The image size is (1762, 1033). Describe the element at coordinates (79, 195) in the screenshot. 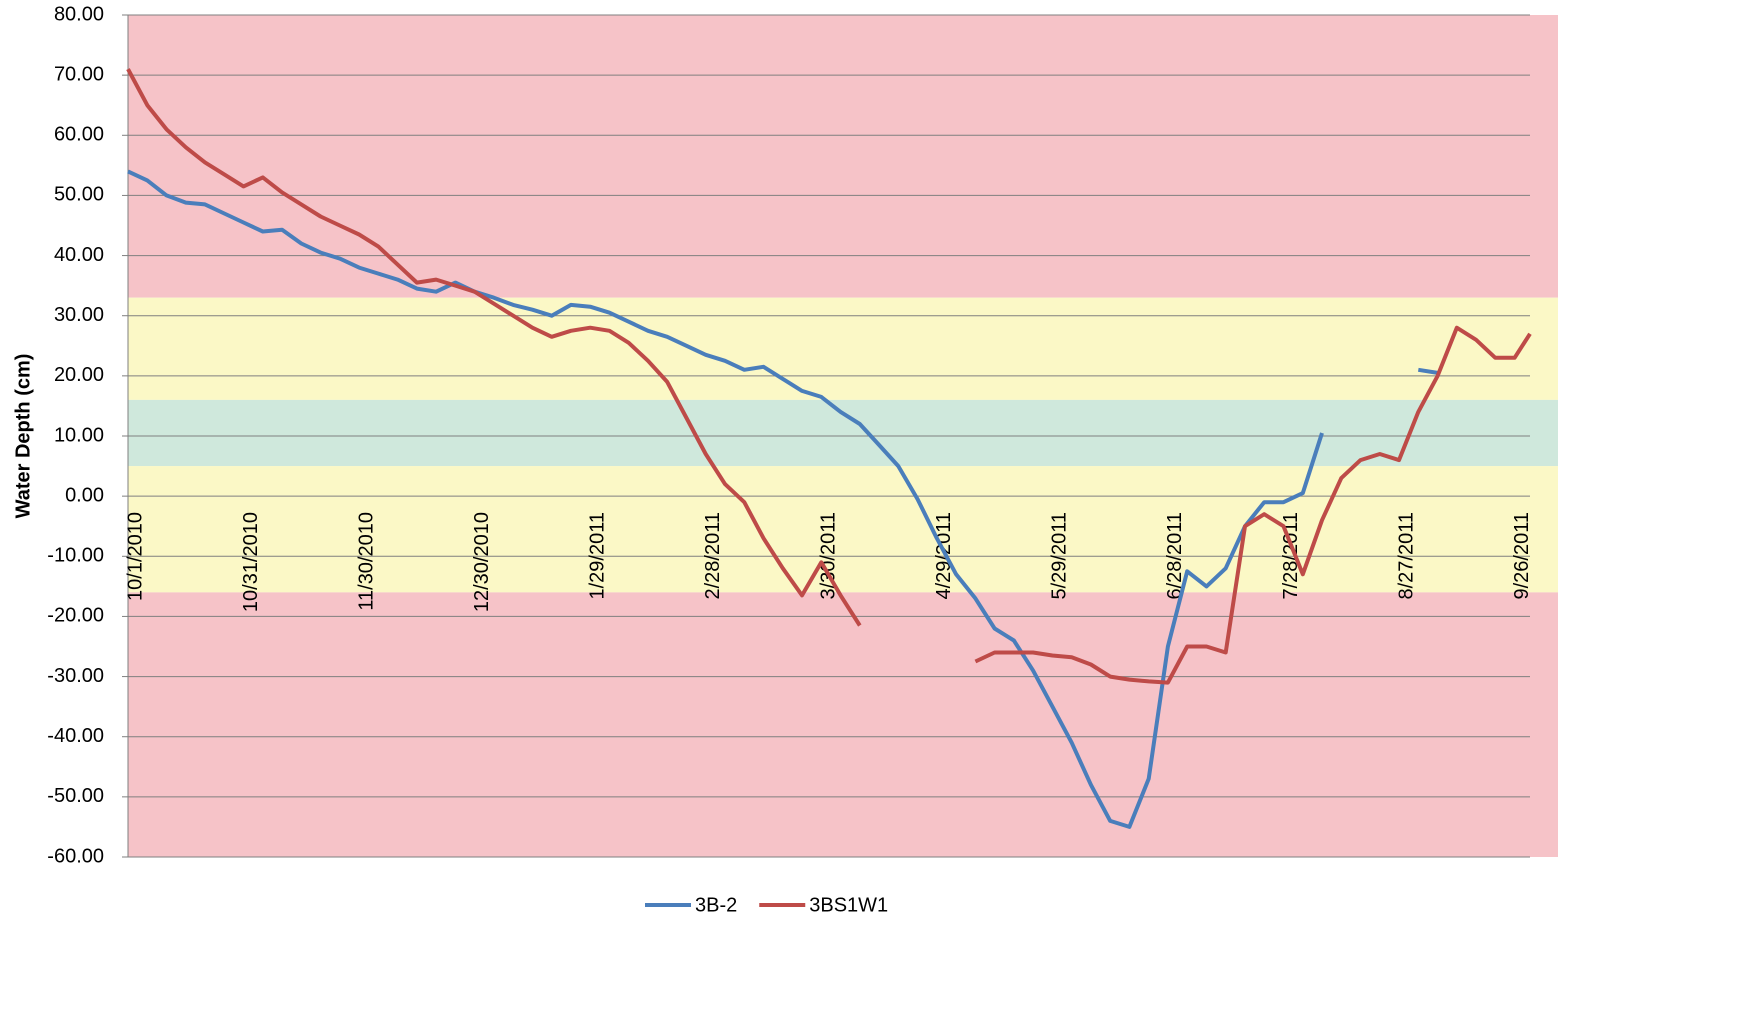

I see `y-tick-label: 50.00` at that location.